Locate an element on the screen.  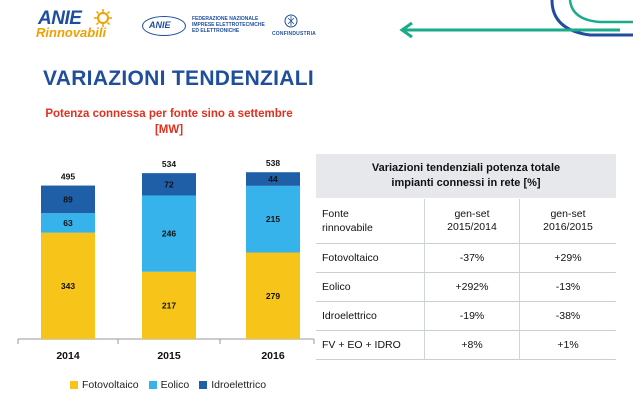
legend-item-idroelettrico: Idroelettrico is located at coordinates (232, 385).